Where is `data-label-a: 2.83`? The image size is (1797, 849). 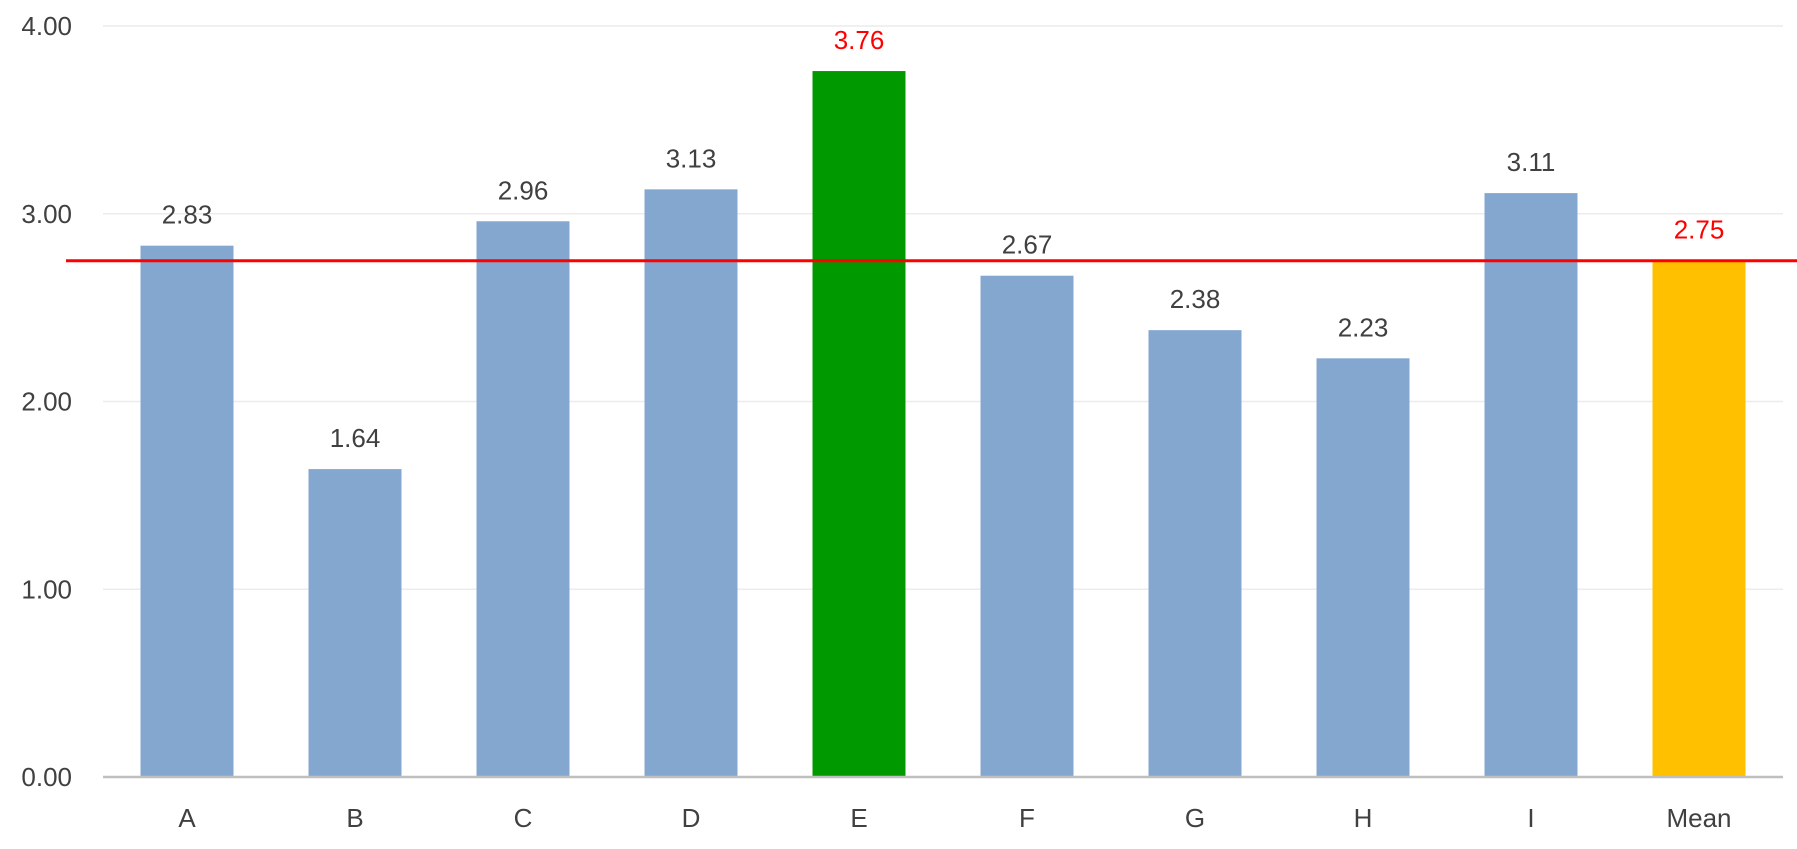
data-label-a: 2.83 is located at coordinates (187, 215).